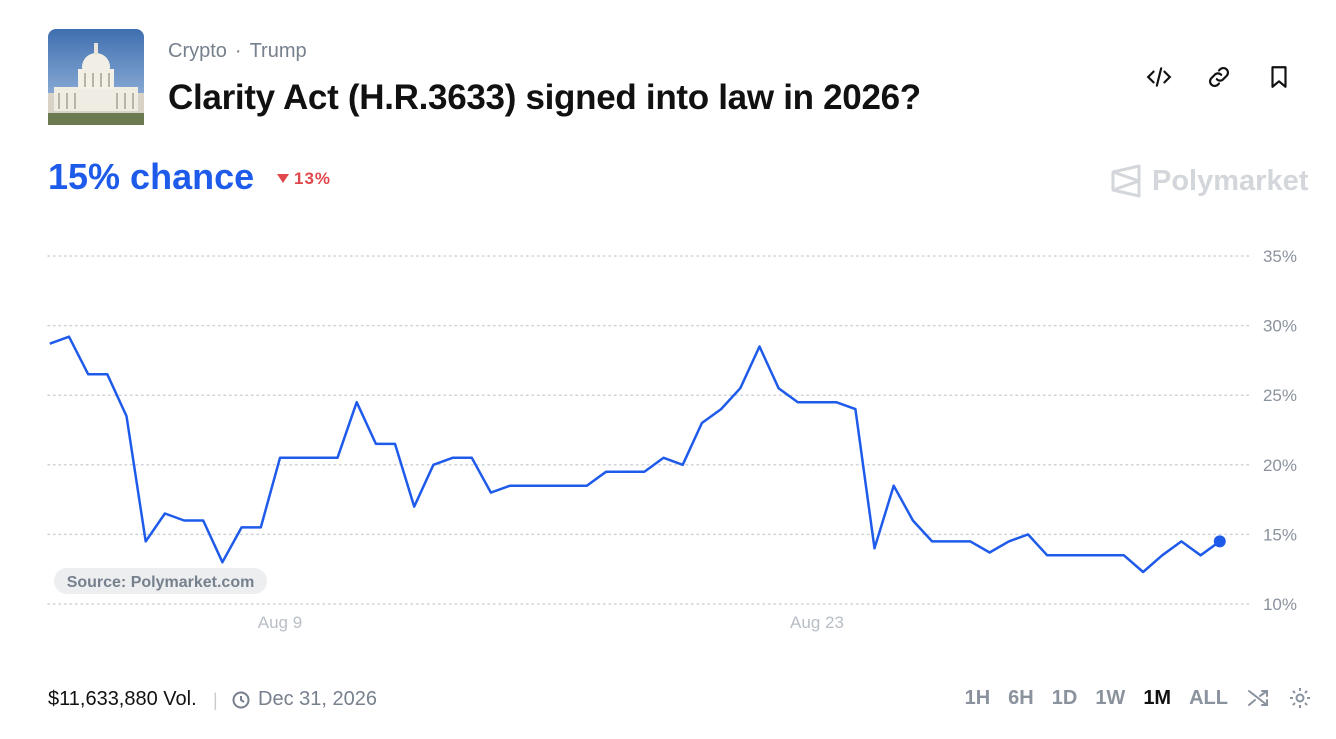 The image size is (1336, 739). I want to click on annotation-badge, so click(160, 581).